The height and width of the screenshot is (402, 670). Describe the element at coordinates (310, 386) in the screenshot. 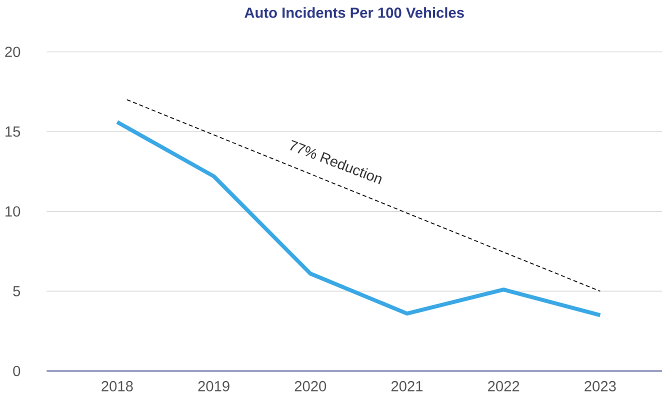

I see `x-tick-label: 2020` at that location.